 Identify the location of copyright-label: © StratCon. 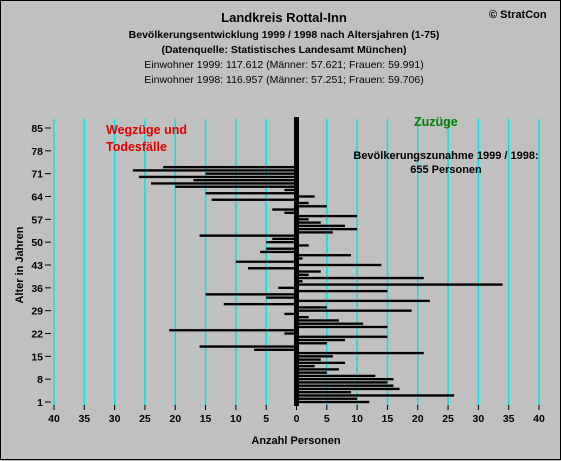
(518, 15).